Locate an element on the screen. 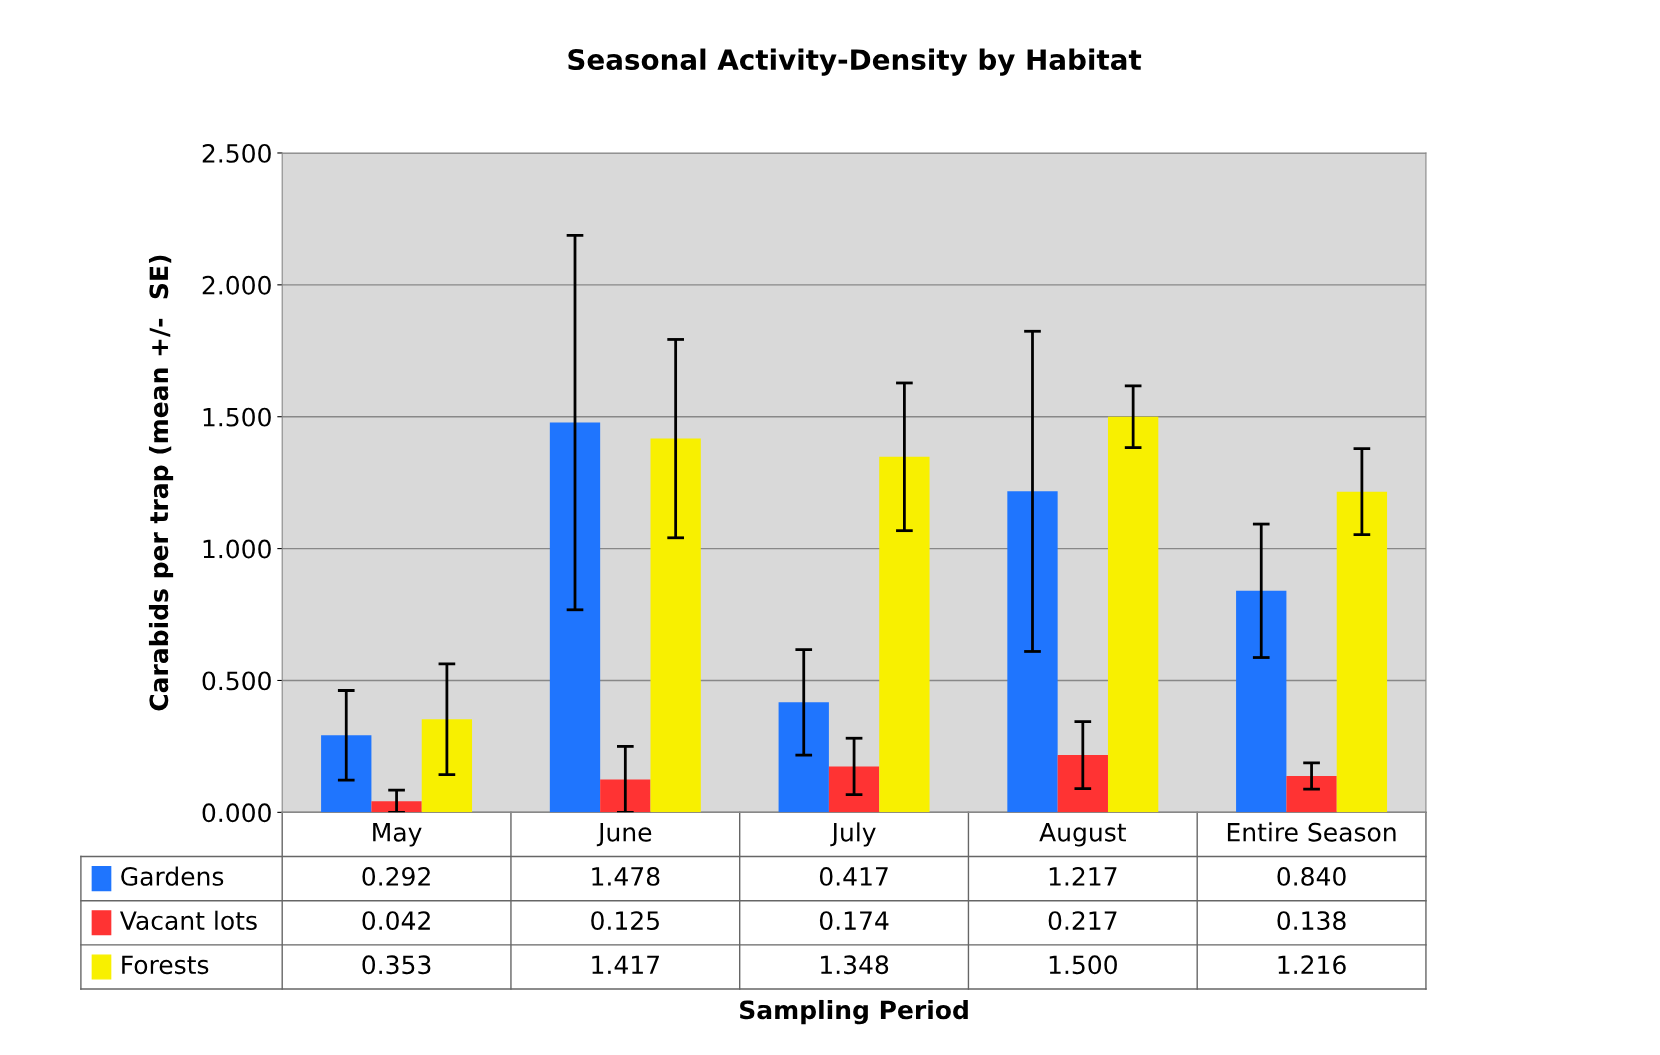 Image resolution: width=1660 pixels, height=1055 pixels. data-label: 0.353 is located at coordinates (396, 965).